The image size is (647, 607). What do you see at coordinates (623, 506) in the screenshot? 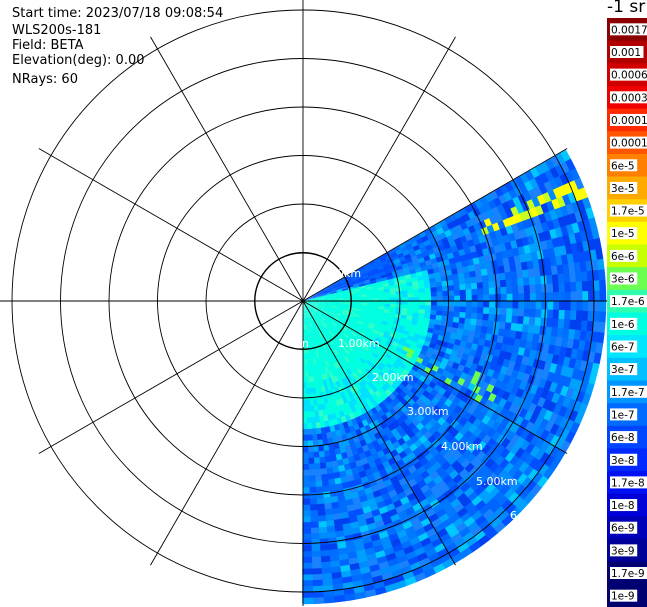
I see `colorbar-tick-label: 1e-8` at bounding box center [623, 506].